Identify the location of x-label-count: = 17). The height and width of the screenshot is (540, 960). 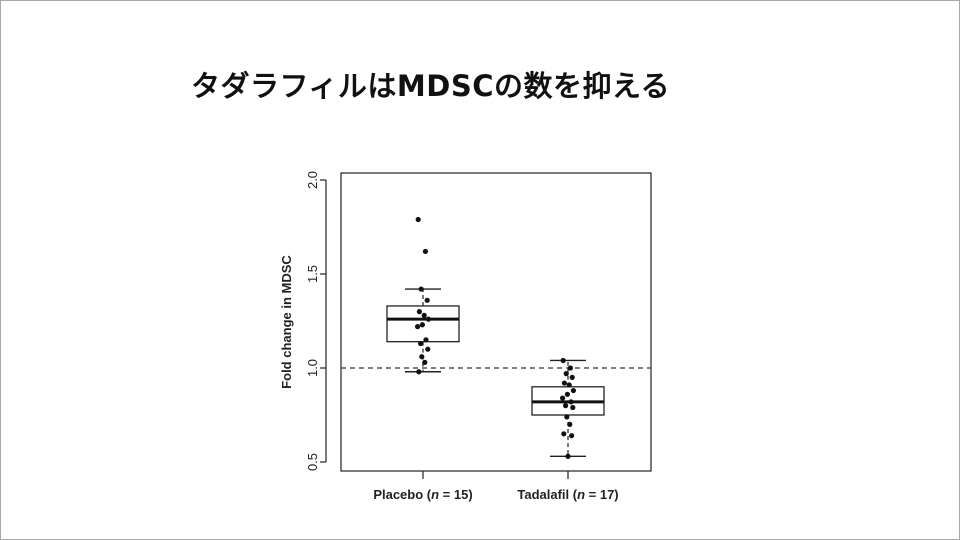
(602, 494).